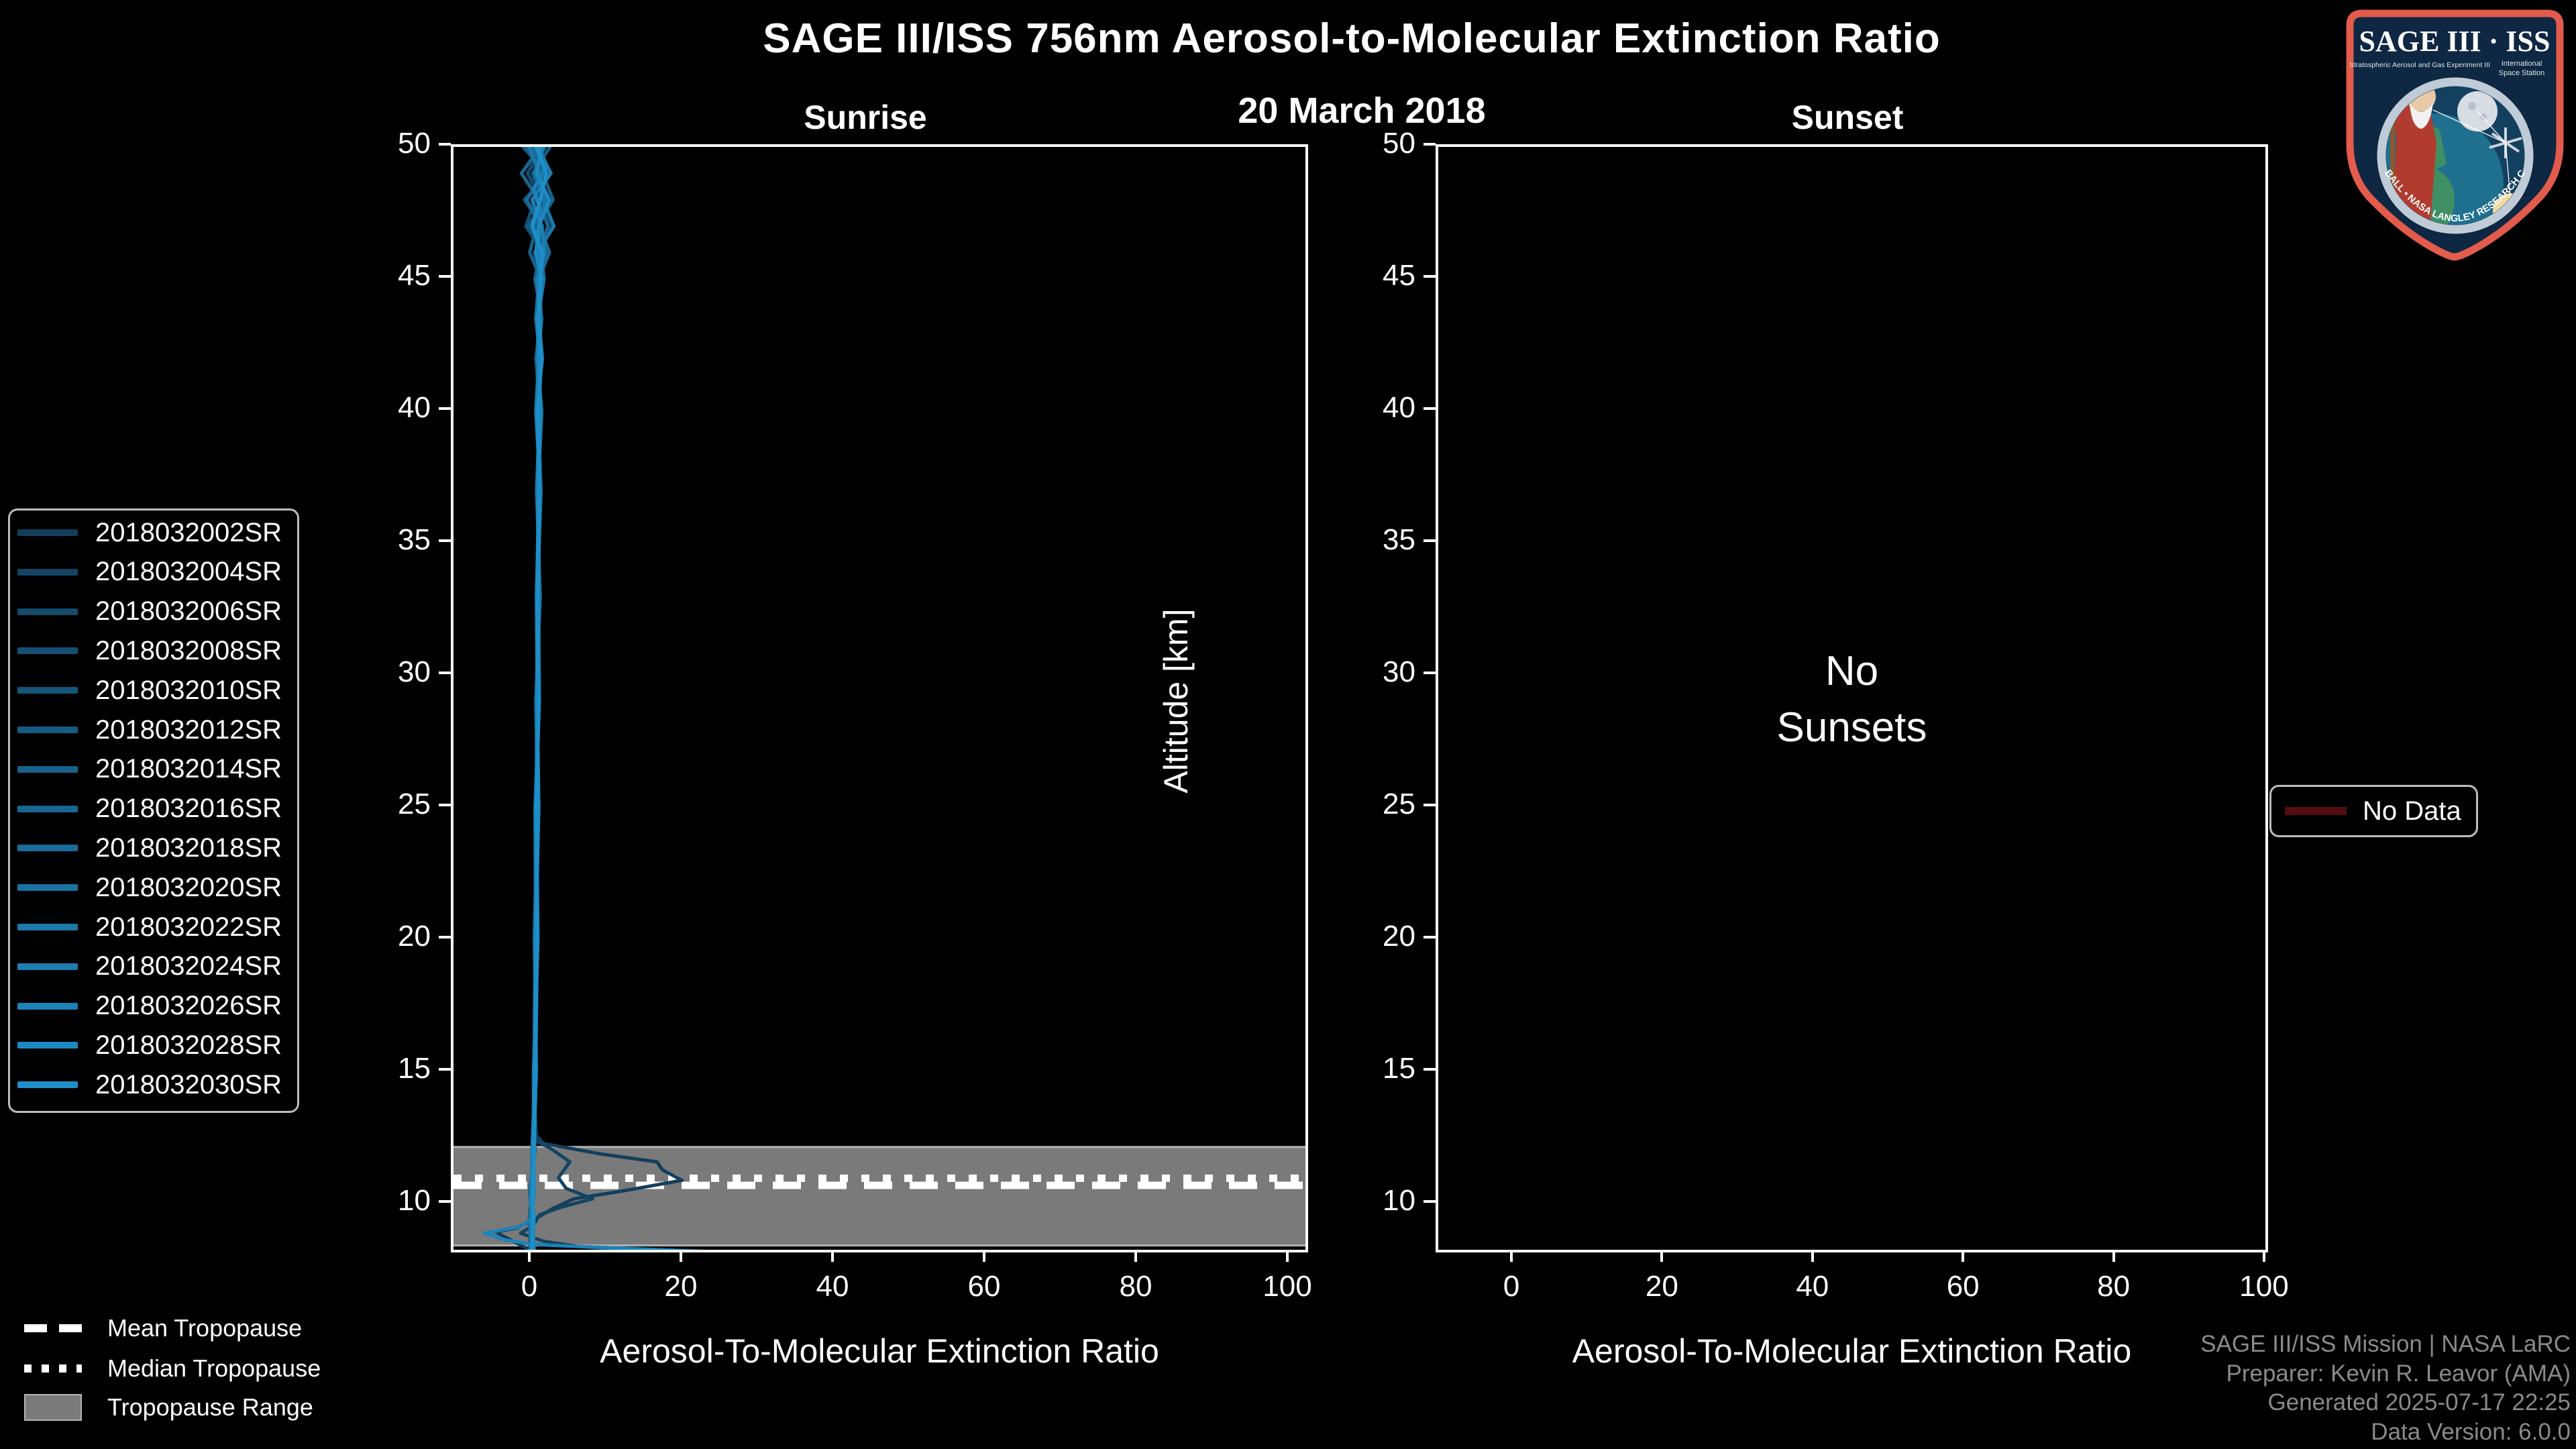  Describe the element at coordinates (1852, 671) in the screenshot. I see `no-sunsets-line1: No` at that location.